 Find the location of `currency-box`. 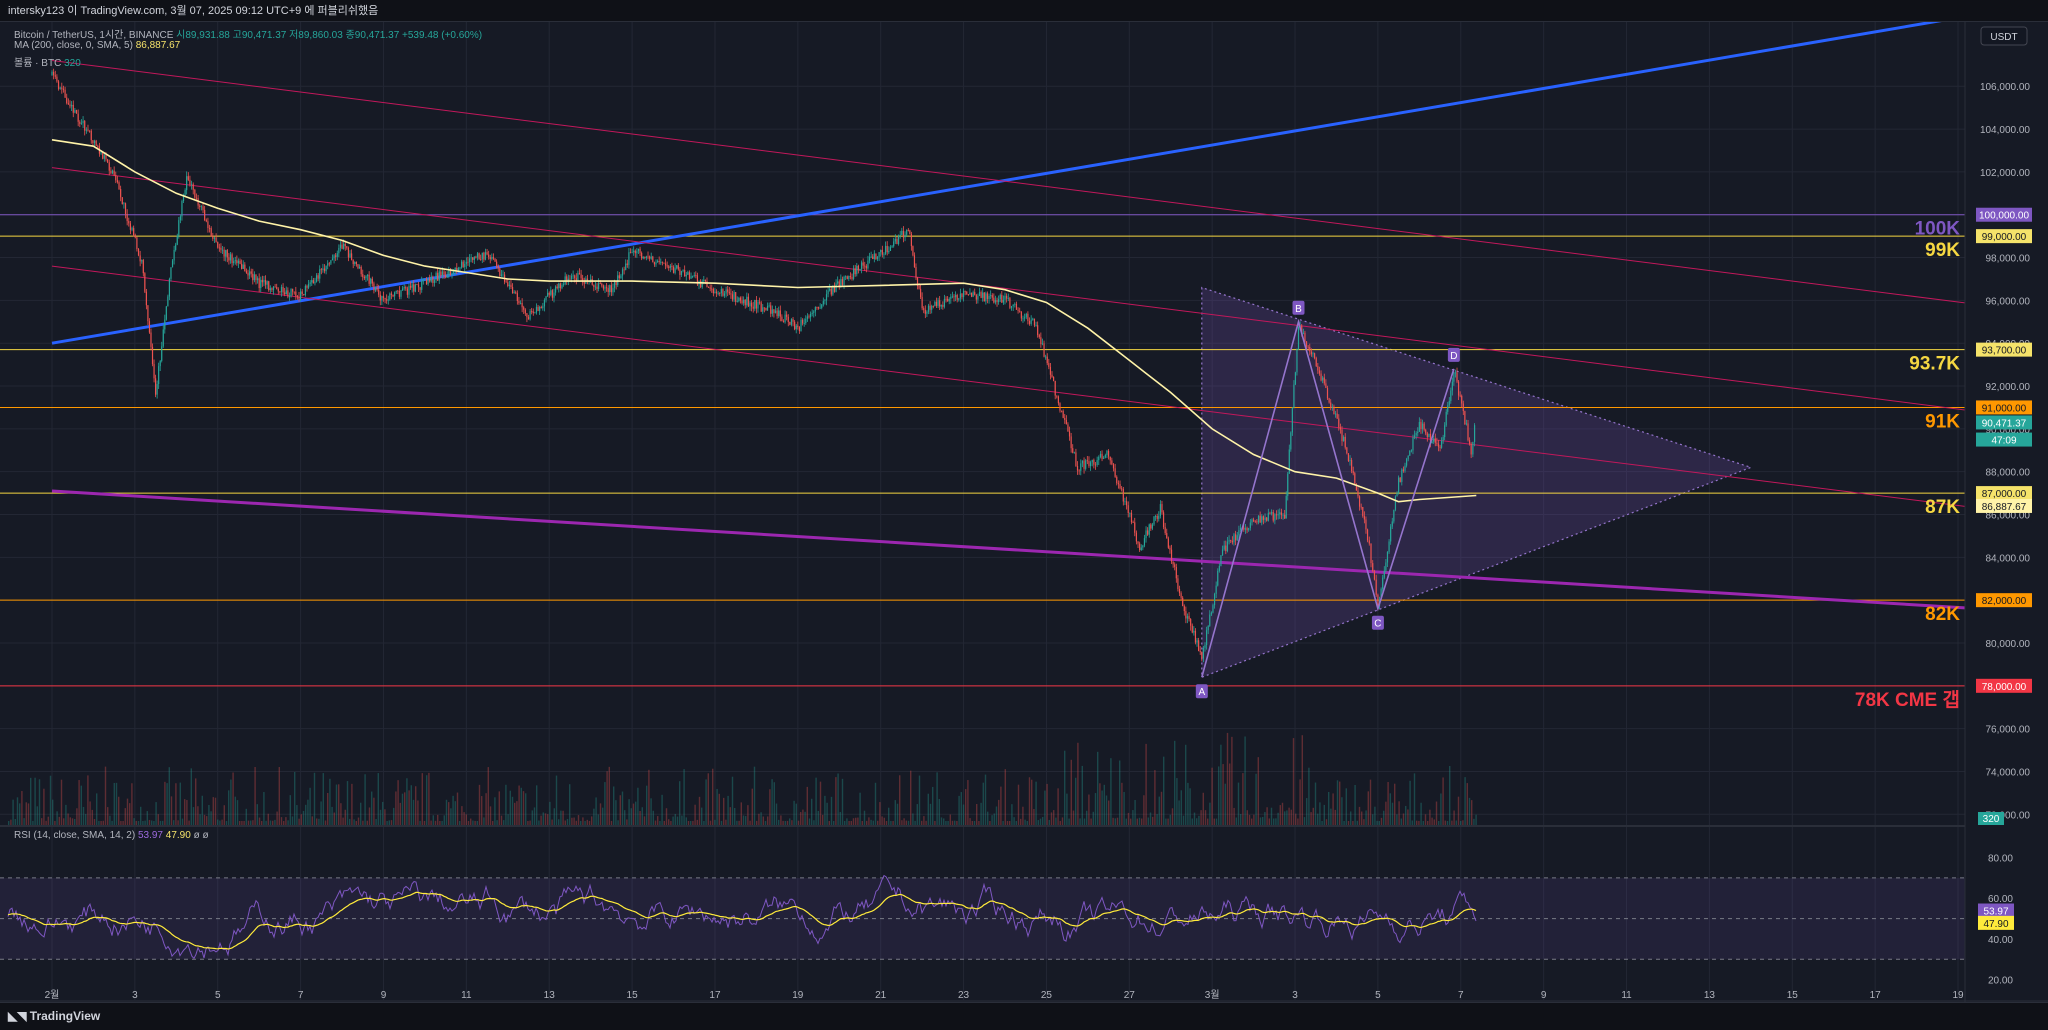

currency-box is located at coordinates (2004, 36).